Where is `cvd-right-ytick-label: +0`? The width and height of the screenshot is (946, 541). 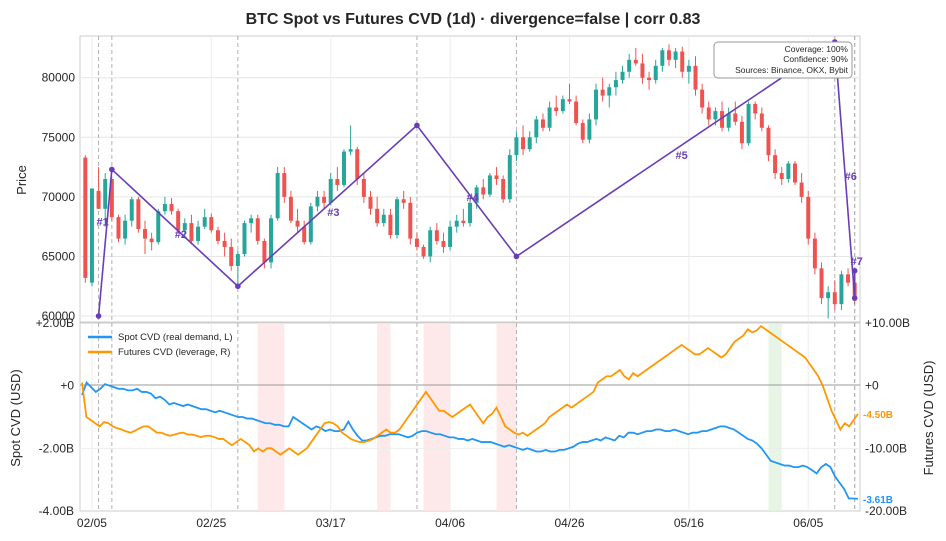 cvd-right-ytick-label: +0 is located at coordinates (872, 386).